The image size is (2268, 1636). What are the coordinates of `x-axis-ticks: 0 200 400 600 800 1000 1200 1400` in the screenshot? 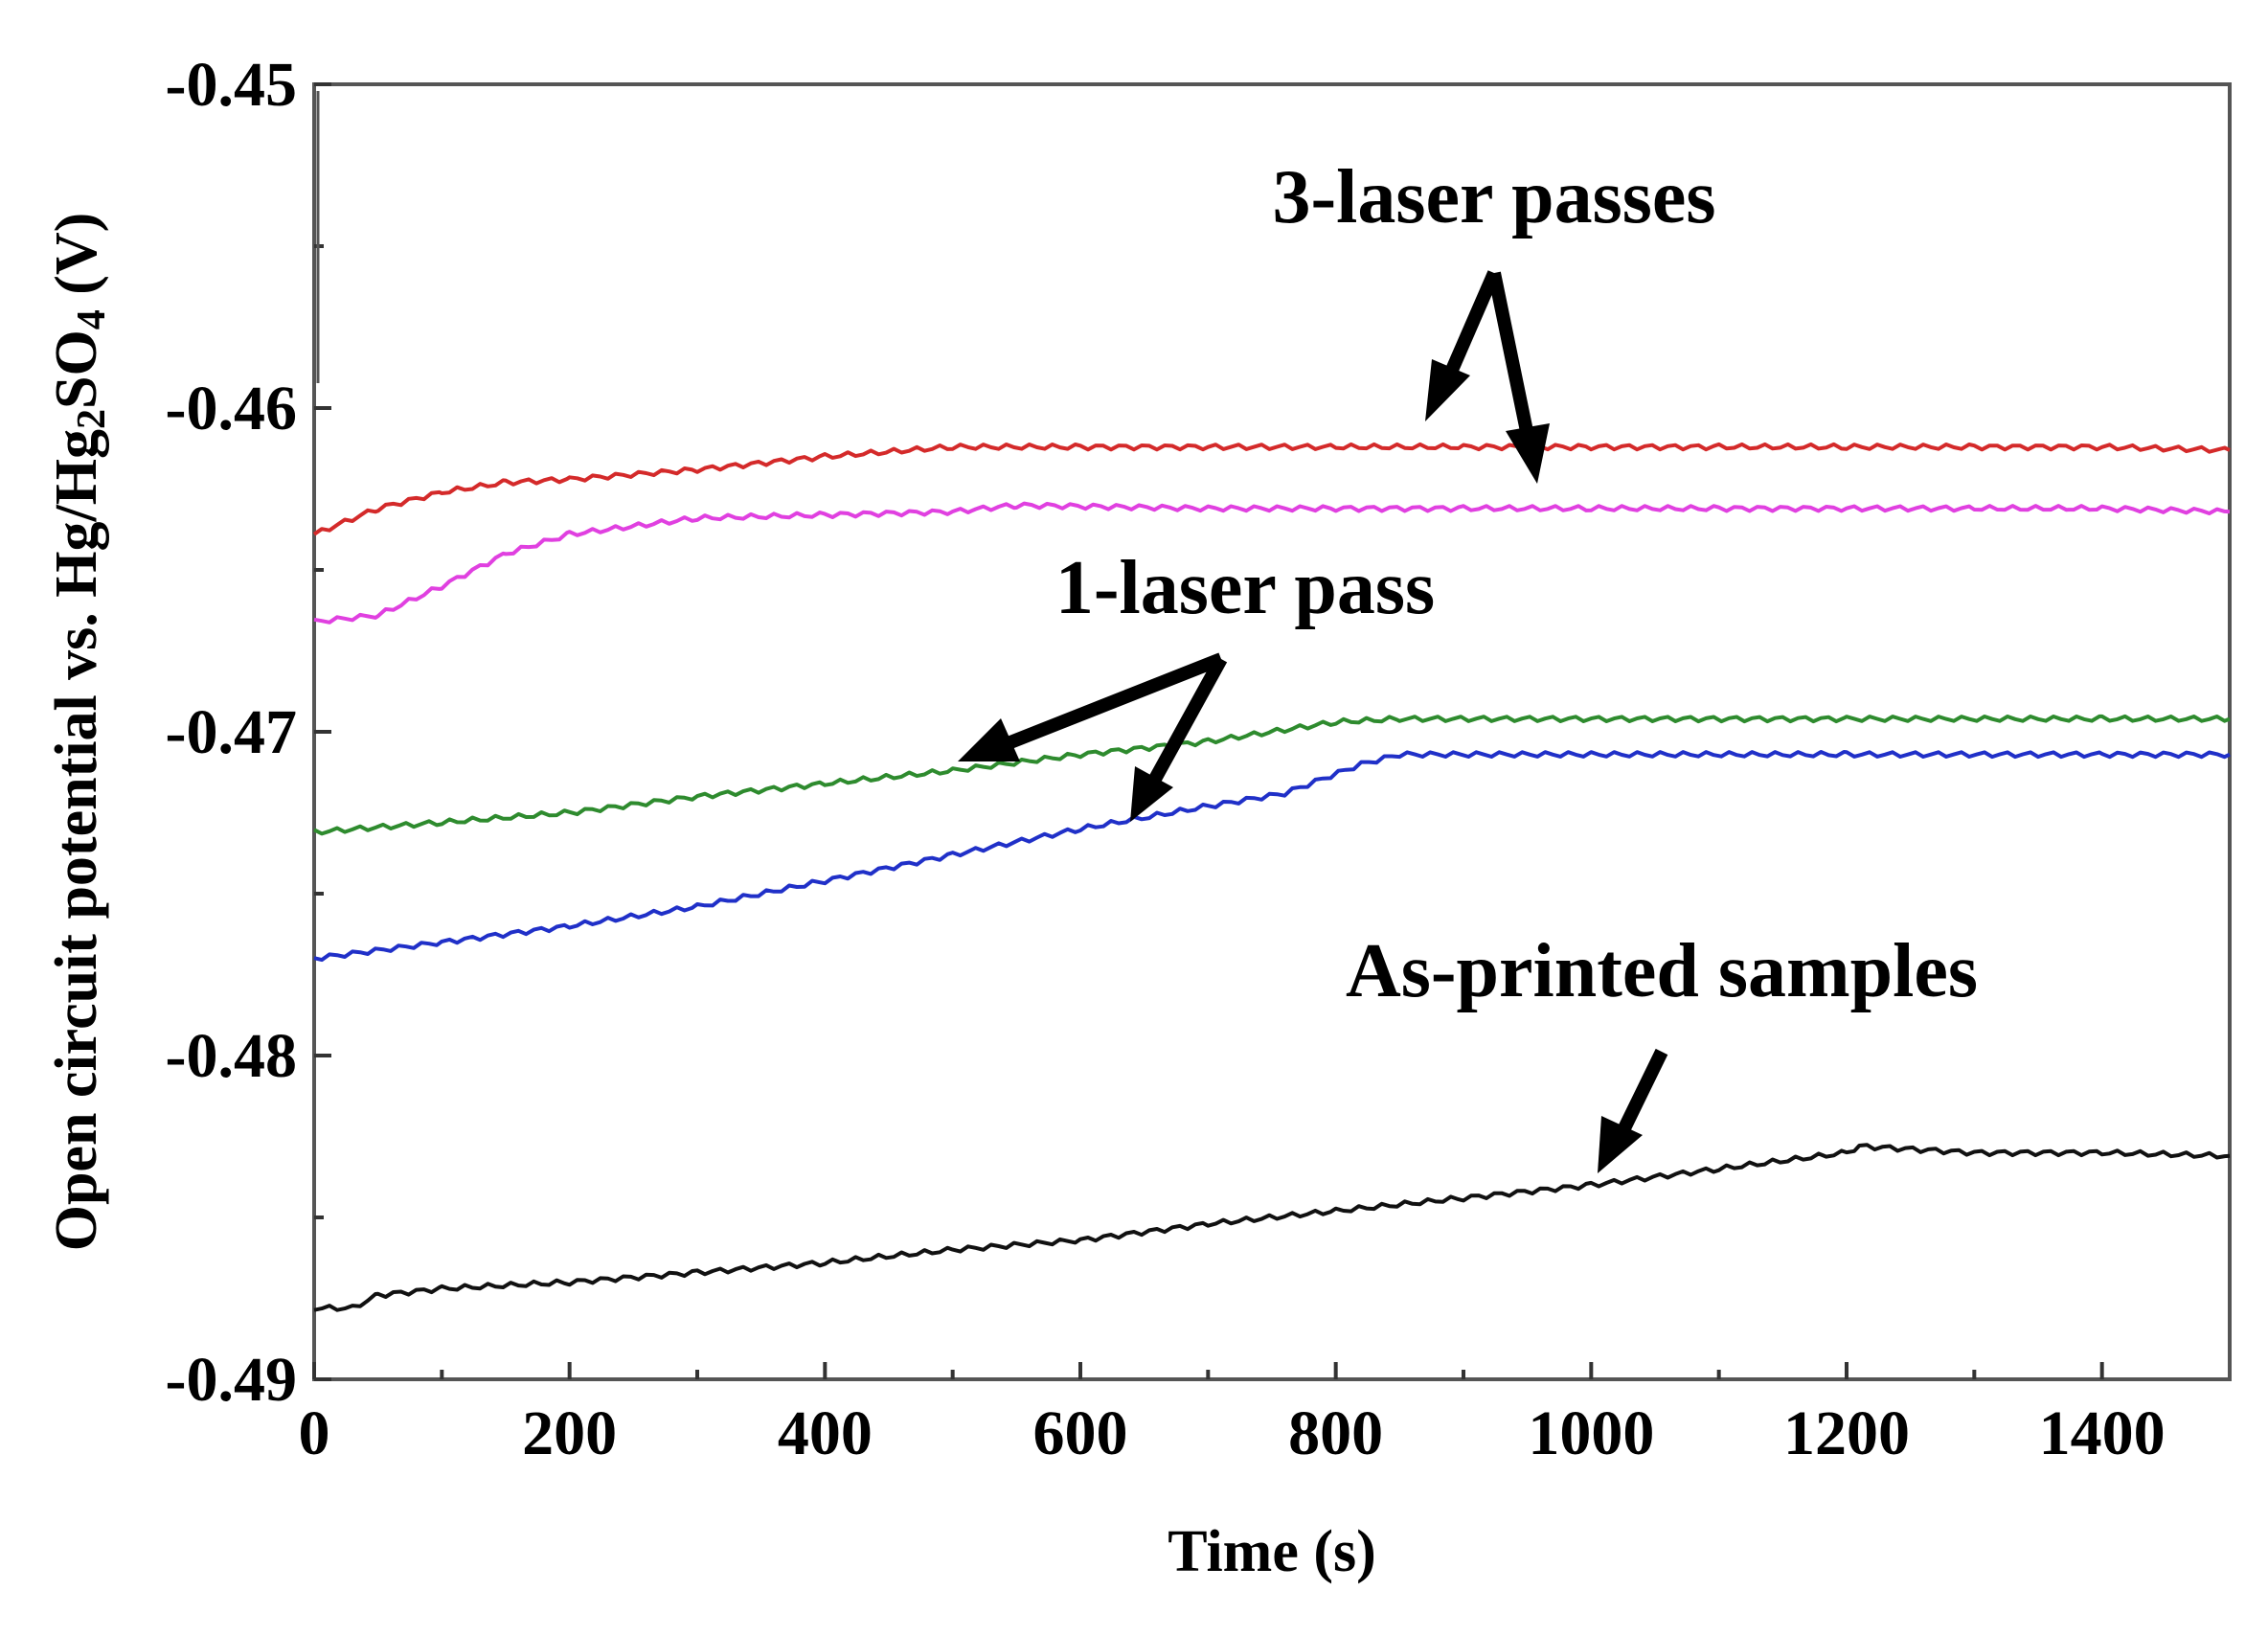 It's located at (1232, 1415).